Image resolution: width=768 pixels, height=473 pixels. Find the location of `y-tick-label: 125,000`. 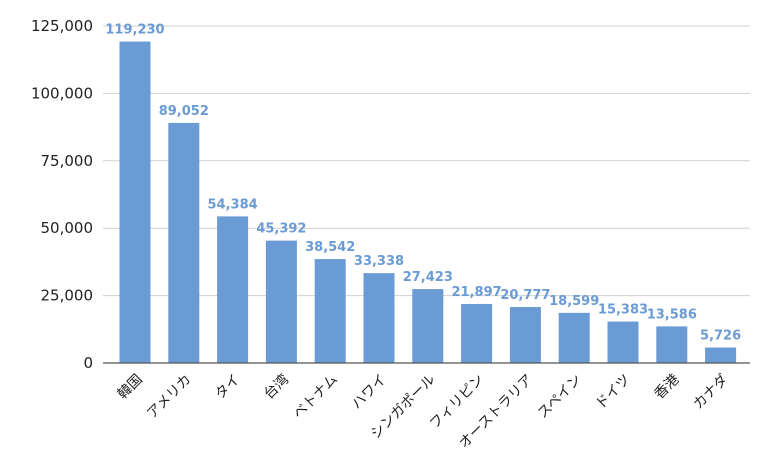

y-tick-label: 125,000 is located at coordinates (62, 26).